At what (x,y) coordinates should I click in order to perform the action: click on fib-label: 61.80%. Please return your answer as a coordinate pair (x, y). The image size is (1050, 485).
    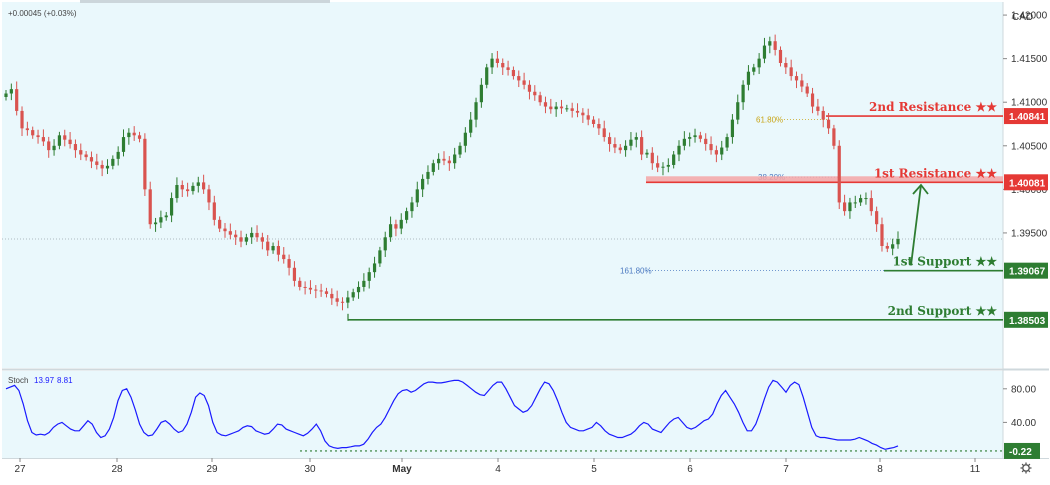
    Looking at the image, I should click on (769, 120).